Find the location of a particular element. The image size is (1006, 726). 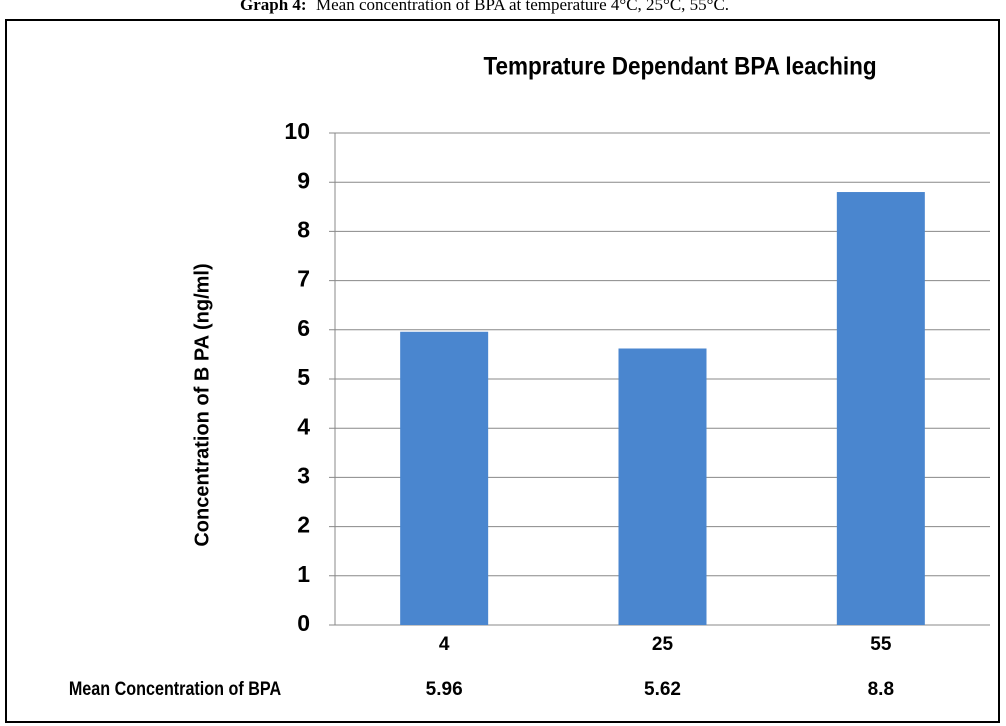

y-tick-label: 0 is located at coordinates (303, 623).